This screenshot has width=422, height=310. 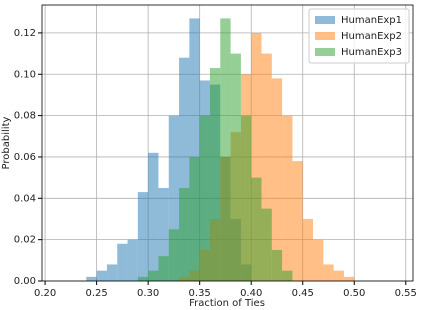 I want to click on x-tick-label: 0.35, so click(x=200, y=293).